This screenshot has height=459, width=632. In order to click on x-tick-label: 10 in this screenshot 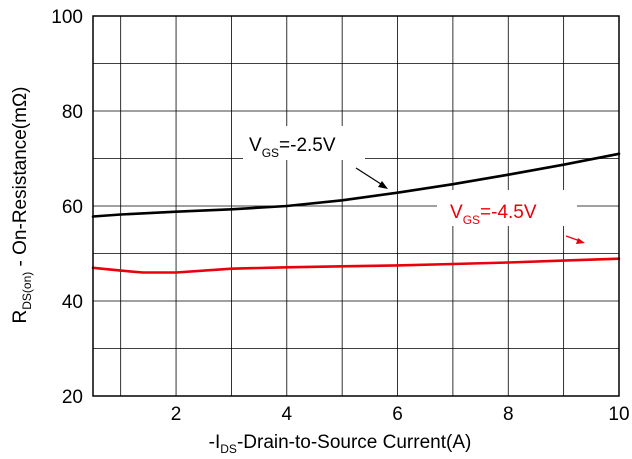, I will do `click(618, 414)`.